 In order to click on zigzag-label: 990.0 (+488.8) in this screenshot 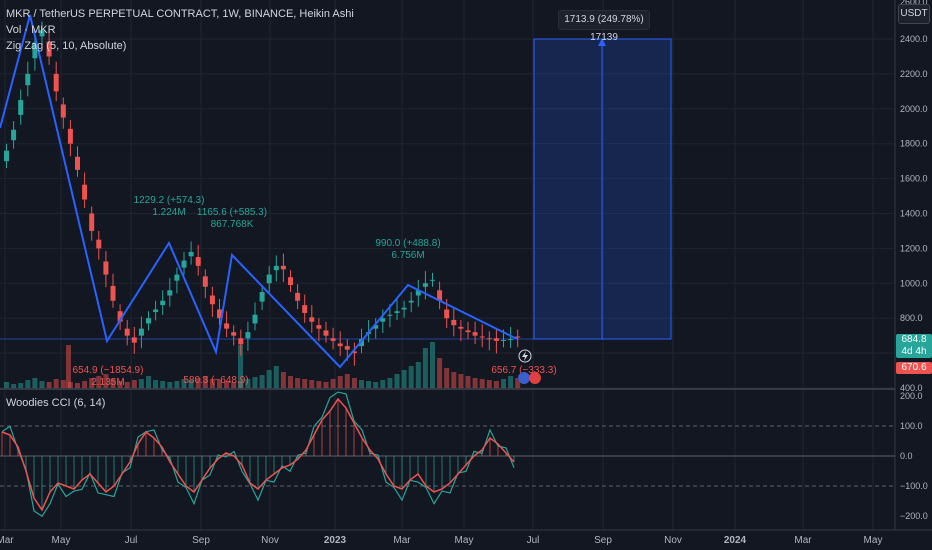, I will do `click(407, 243)`.